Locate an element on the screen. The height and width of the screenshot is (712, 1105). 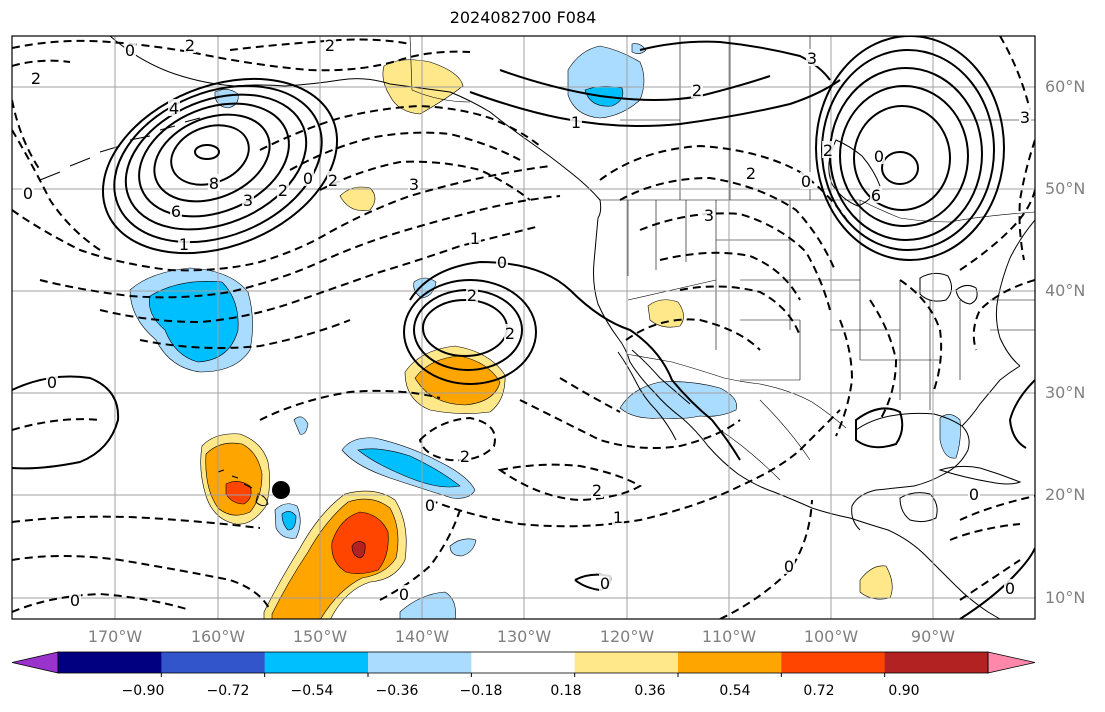
shade-blue-speck is located at coordinates (301, 425).